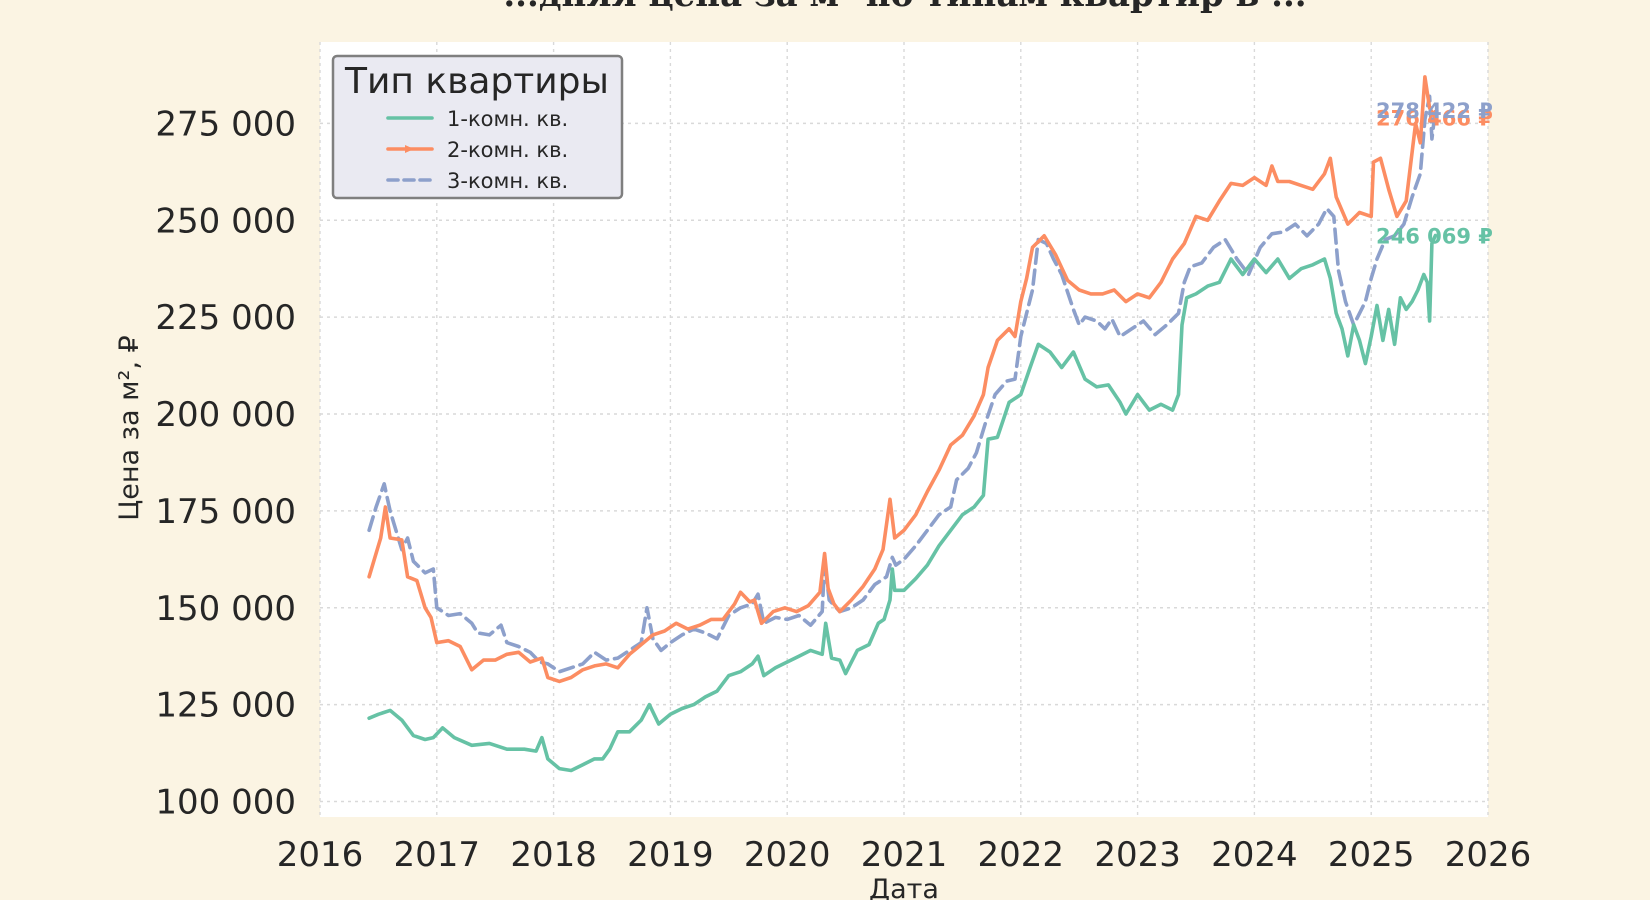 This screenshot has width=1650, height=900. What do you see at coordinates (437, 855) in the screenshot?
I see `x-tick-label: 2017` at bounding box center [437, 855].